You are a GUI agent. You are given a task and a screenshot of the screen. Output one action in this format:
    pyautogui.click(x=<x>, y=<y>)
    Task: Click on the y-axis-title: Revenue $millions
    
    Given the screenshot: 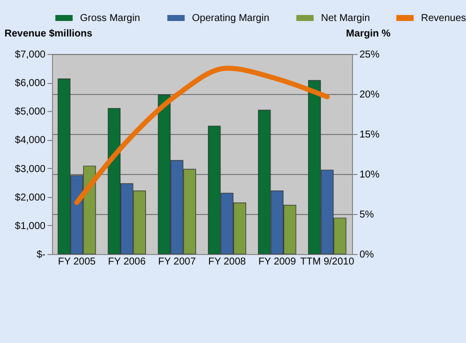 What is the action you would take?
    pyautogui.click(x=48, y=34)
    